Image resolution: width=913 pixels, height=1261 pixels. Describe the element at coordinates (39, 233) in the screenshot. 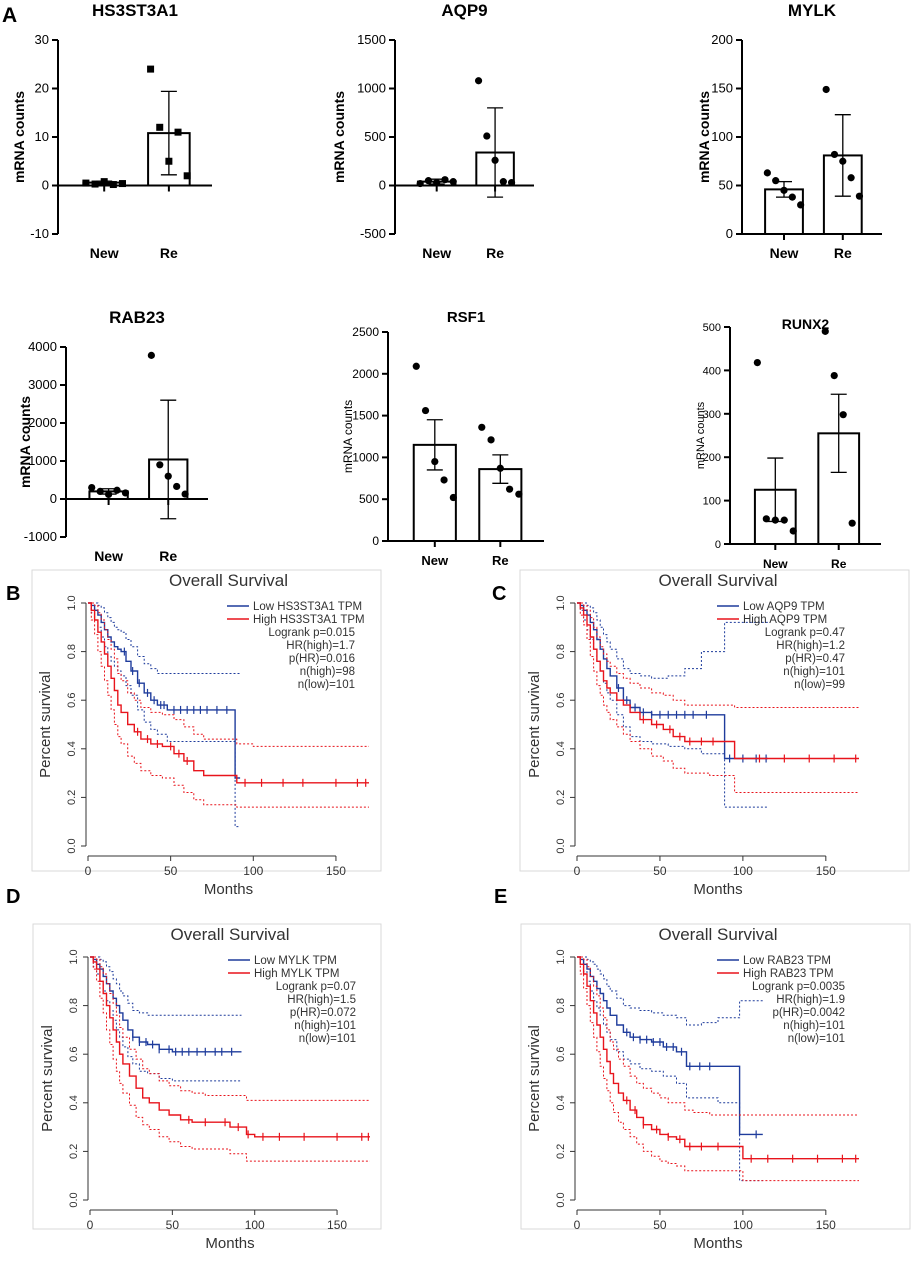

I see `y-tick-label: -10` at that location.